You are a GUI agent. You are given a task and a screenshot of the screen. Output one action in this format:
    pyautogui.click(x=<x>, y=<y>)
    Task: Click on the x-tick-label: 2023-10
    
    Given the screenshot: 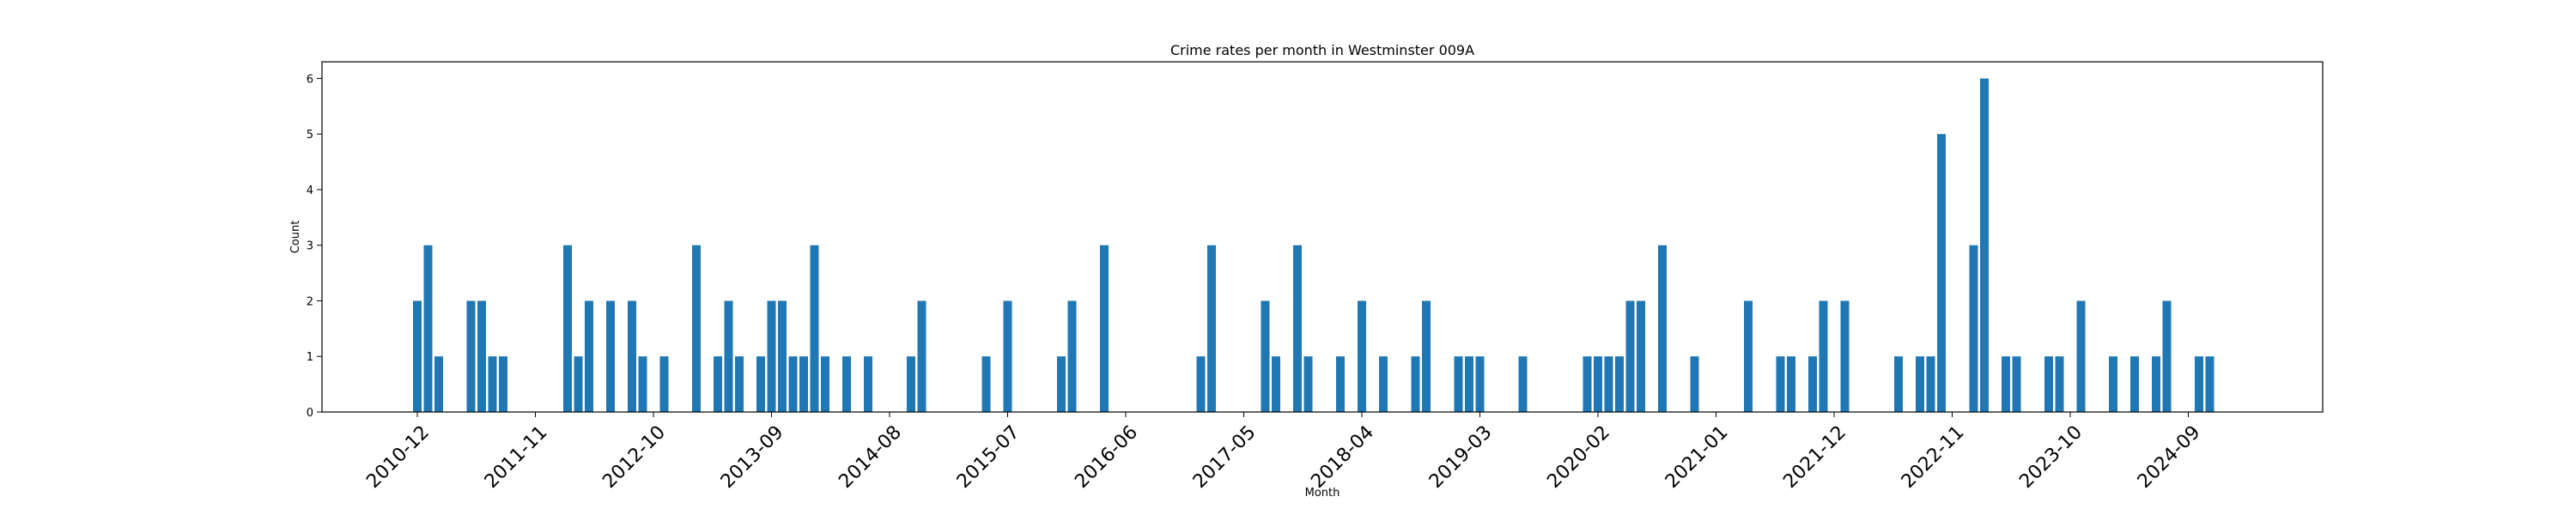 What is the action you would take?
    pyautogui.click(x=2051, y=457)
    